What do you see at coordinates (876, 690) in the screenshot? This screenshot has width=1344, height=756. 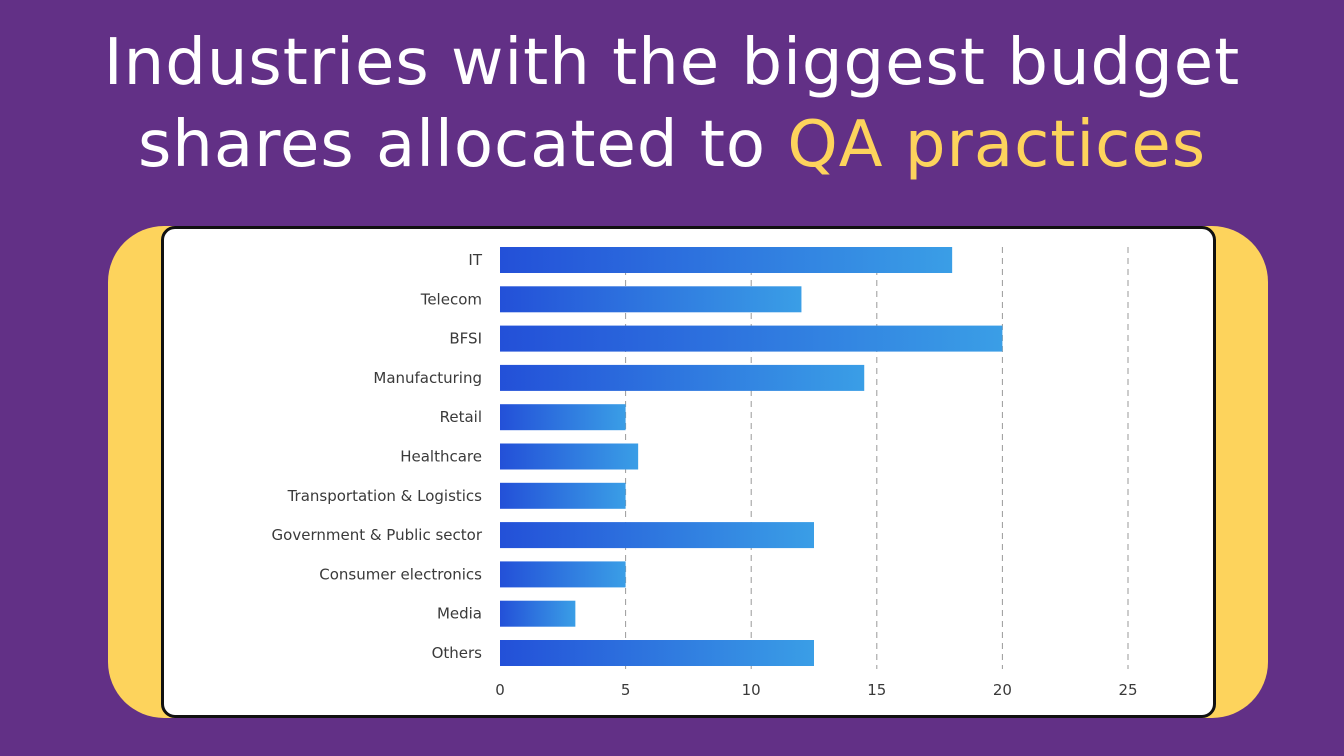 I see `x-tick-label: 15` at bounding box center [876, 690].